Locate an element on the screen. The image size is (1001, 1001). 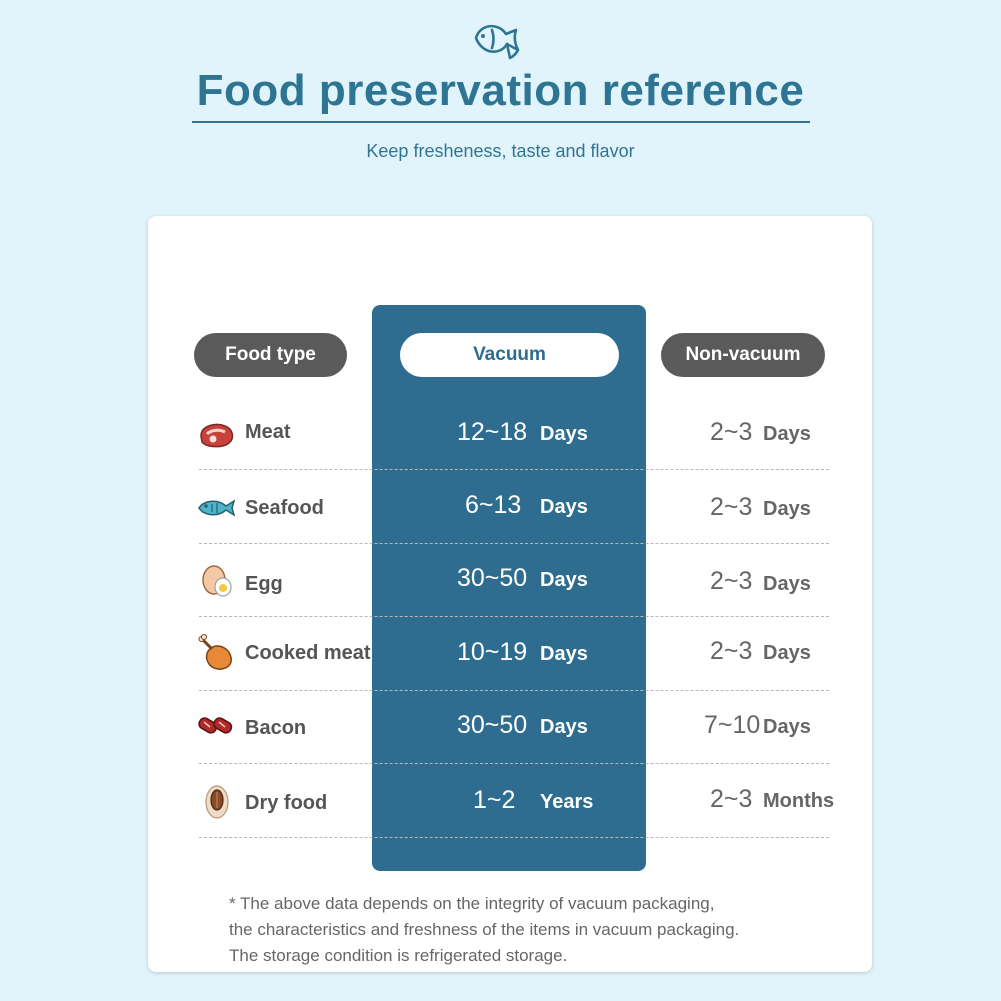
page-title: Food preservation reference is located at coordinates (500, 90).